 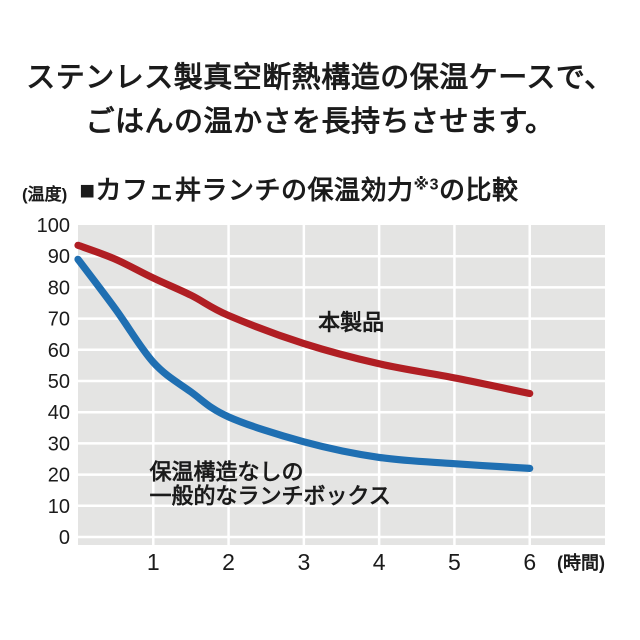 What do you see at coordinates (59, 288) in the screenshot?
I see `y-tick-label: 80` at bounding box center [59, 288].